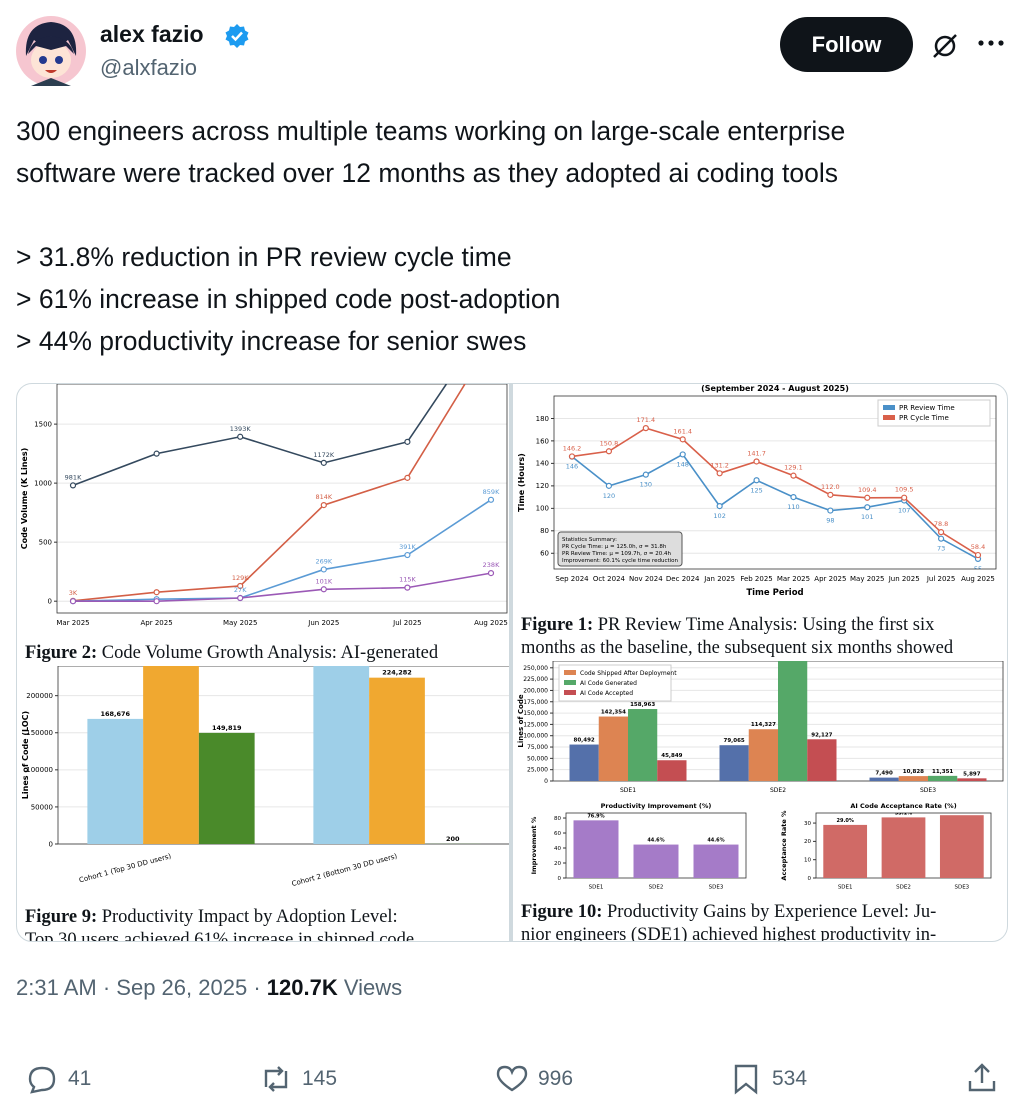 Image resolution: width=1015 pixels, height=1106 pixels. What do you see at coordinates (572, 579) in the screenshot?
I see `x-tick-label: Sep 2024` at bounding box center [572, 579].